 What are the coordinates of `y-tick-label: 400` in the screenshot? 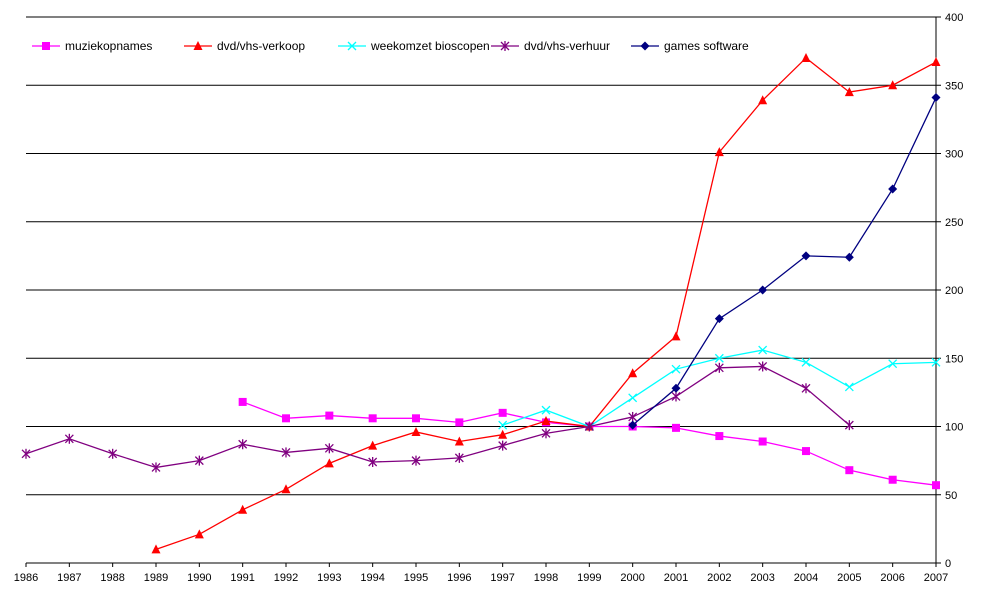 It's located at (954, 18).